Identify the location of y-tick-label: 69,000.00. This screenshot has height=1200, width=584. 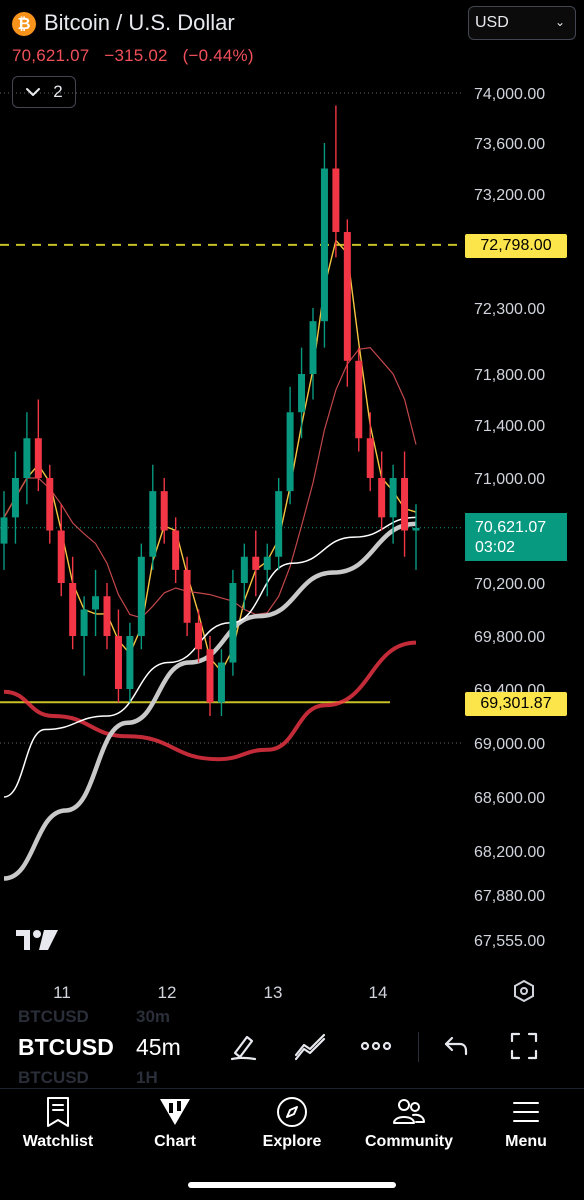
(509, 744).